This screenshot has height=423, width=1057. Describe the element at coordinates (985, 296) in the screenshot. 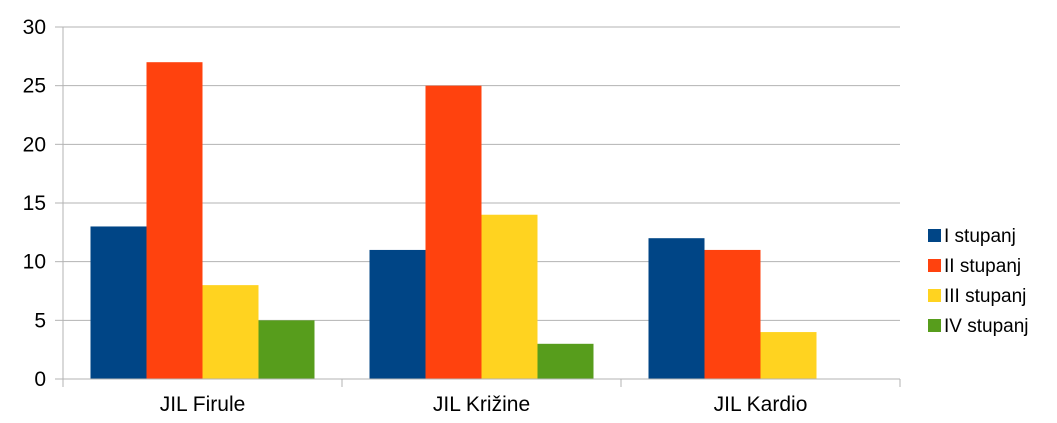

I see `legend-label: III stupanj` at that location.